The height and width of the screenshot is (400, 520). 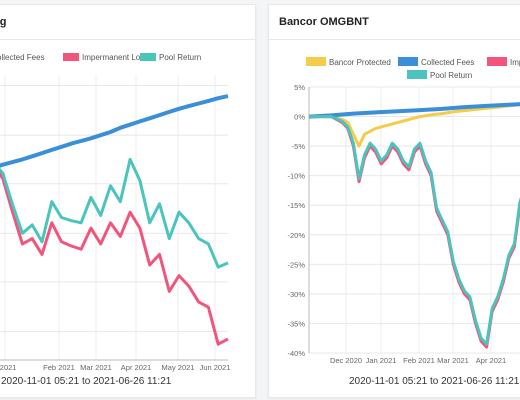 What do you see at coordinates (296, 205) in the screenshot?
I see `y-tick-label: -15%` at bounding box center [296, 205].